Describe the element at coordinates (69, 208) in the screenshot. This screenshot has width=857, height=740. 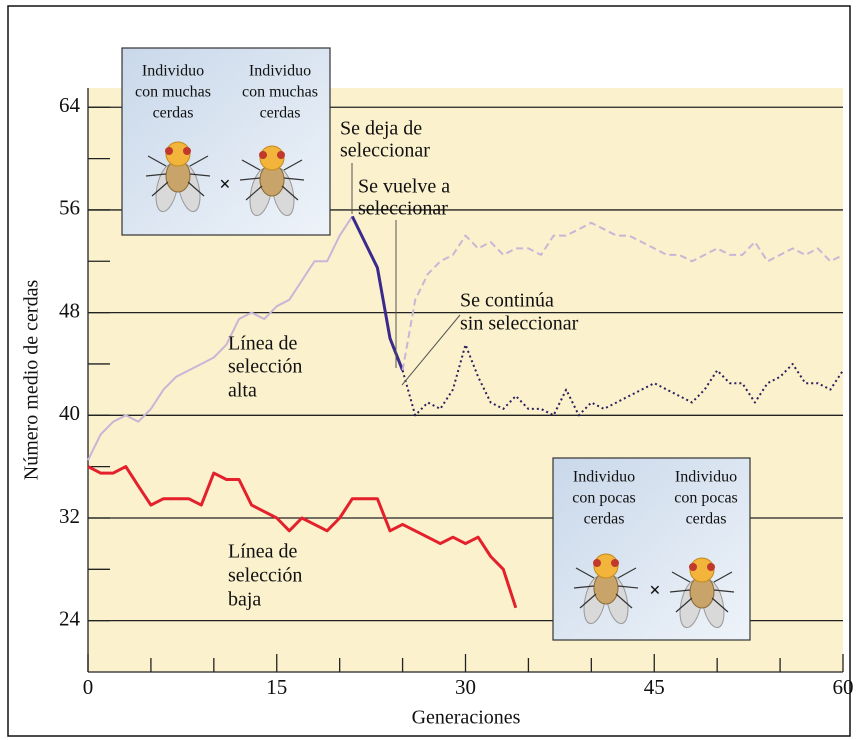
I see `y-tick-label: 56` at that location.